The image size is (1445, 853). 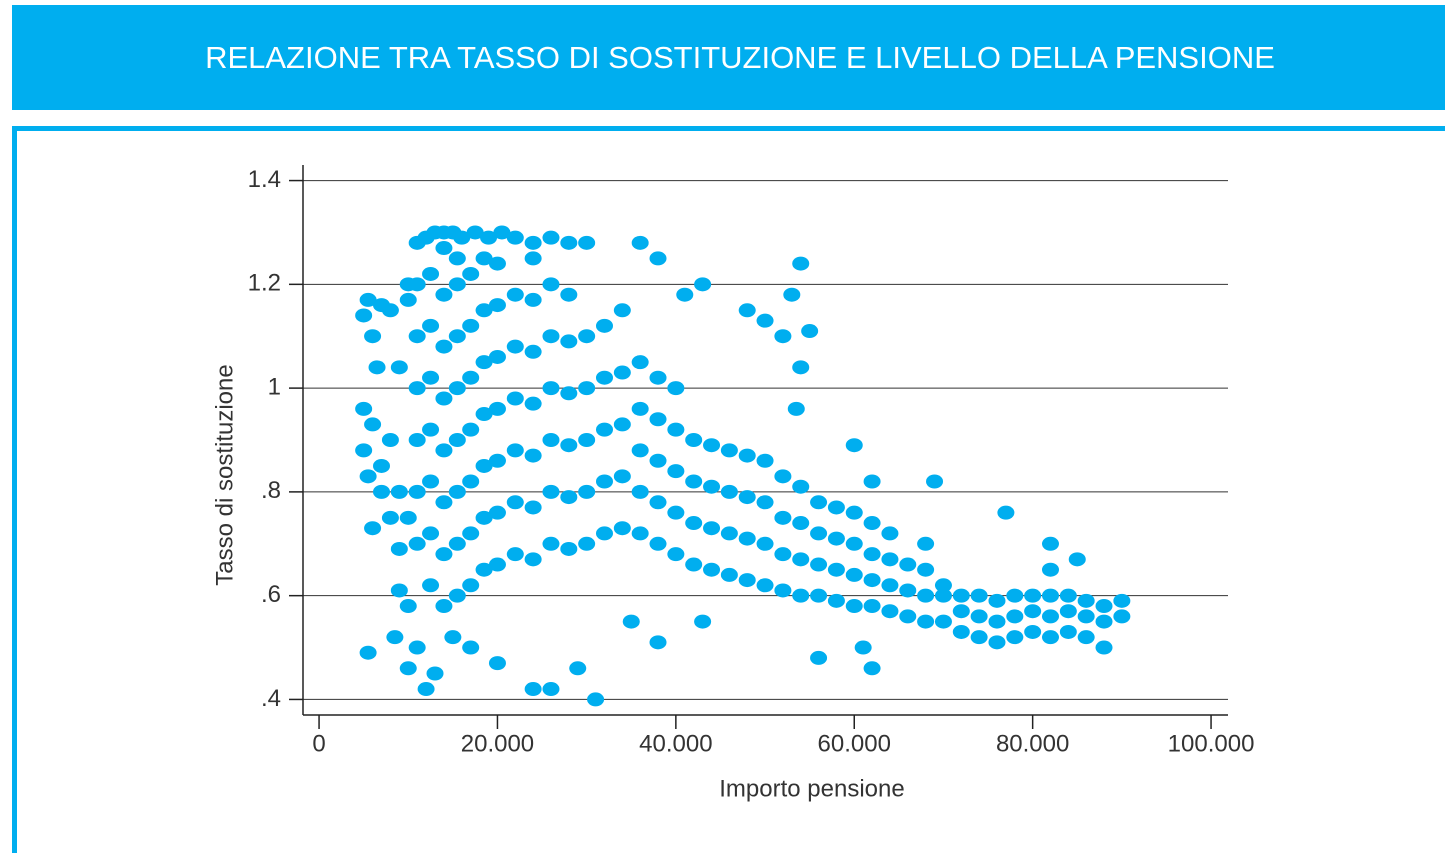 What do you see at coordinates (14, 489) in the screenshot?
I see `frame-left` at bounding box center [14, 489].